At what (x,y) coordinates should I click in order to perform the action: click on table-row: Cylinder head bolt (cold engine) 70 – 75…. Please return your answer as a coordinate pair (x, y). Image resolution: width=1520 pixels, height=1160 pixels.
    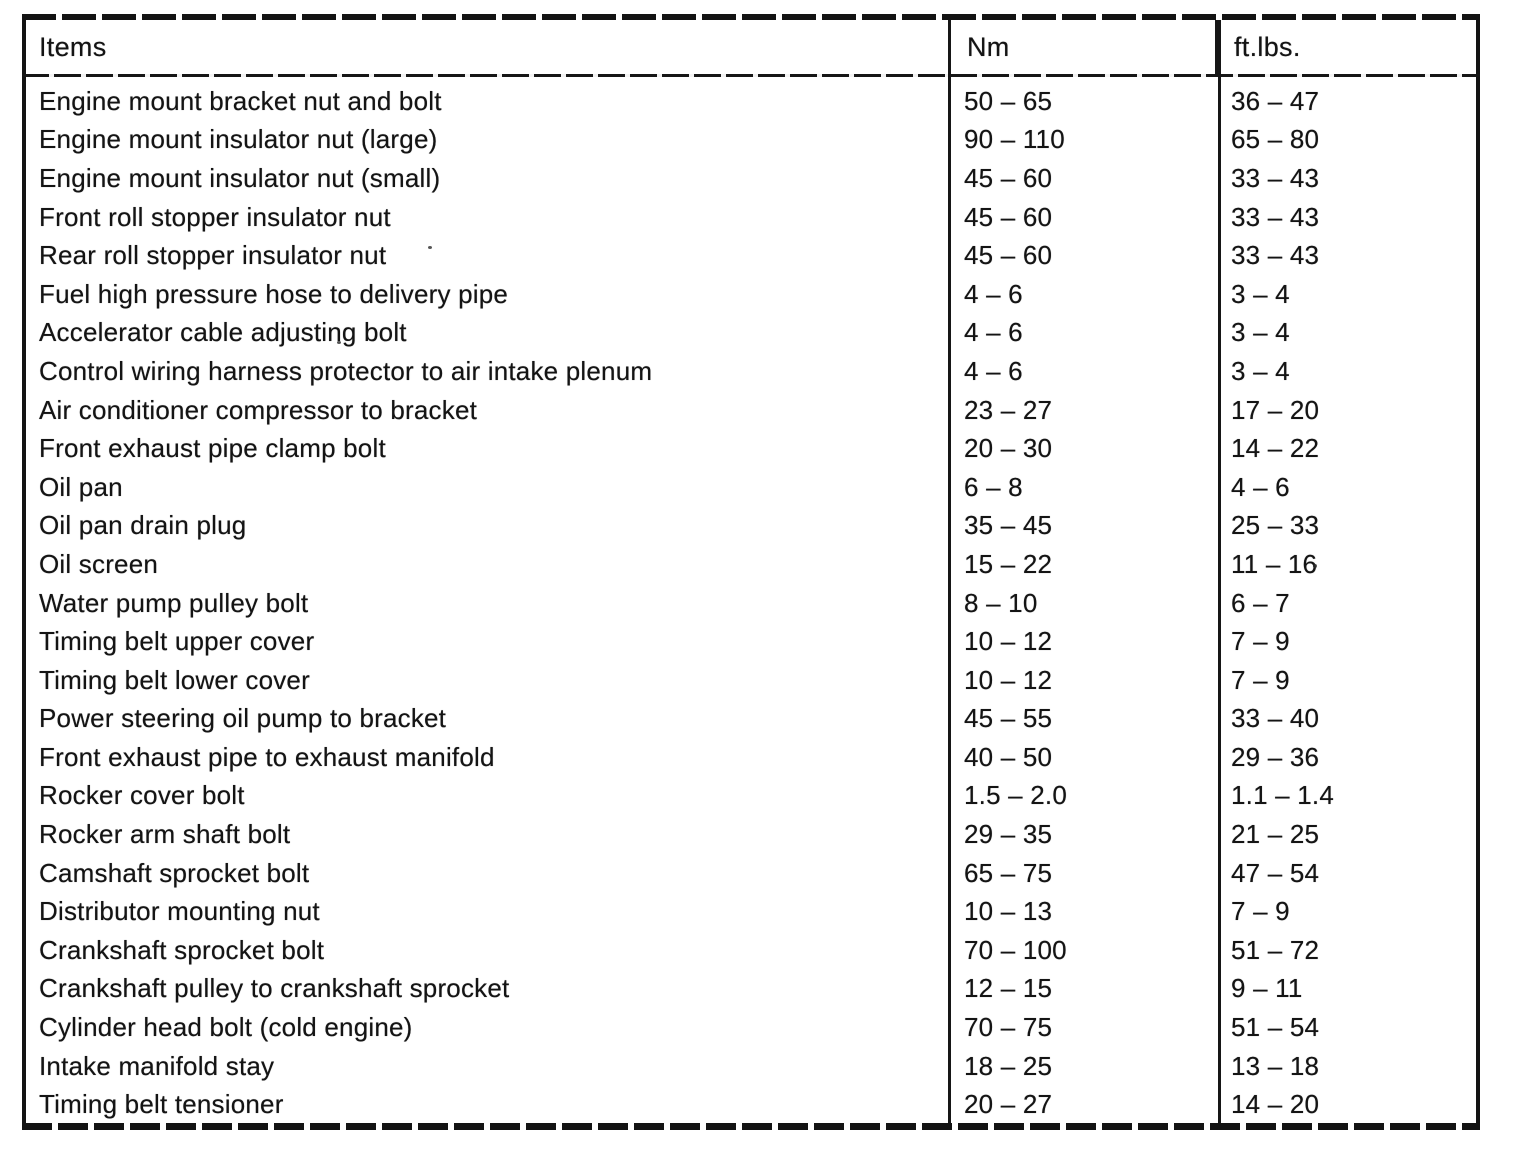
    Looking at the image, I should click on (751, 1027).